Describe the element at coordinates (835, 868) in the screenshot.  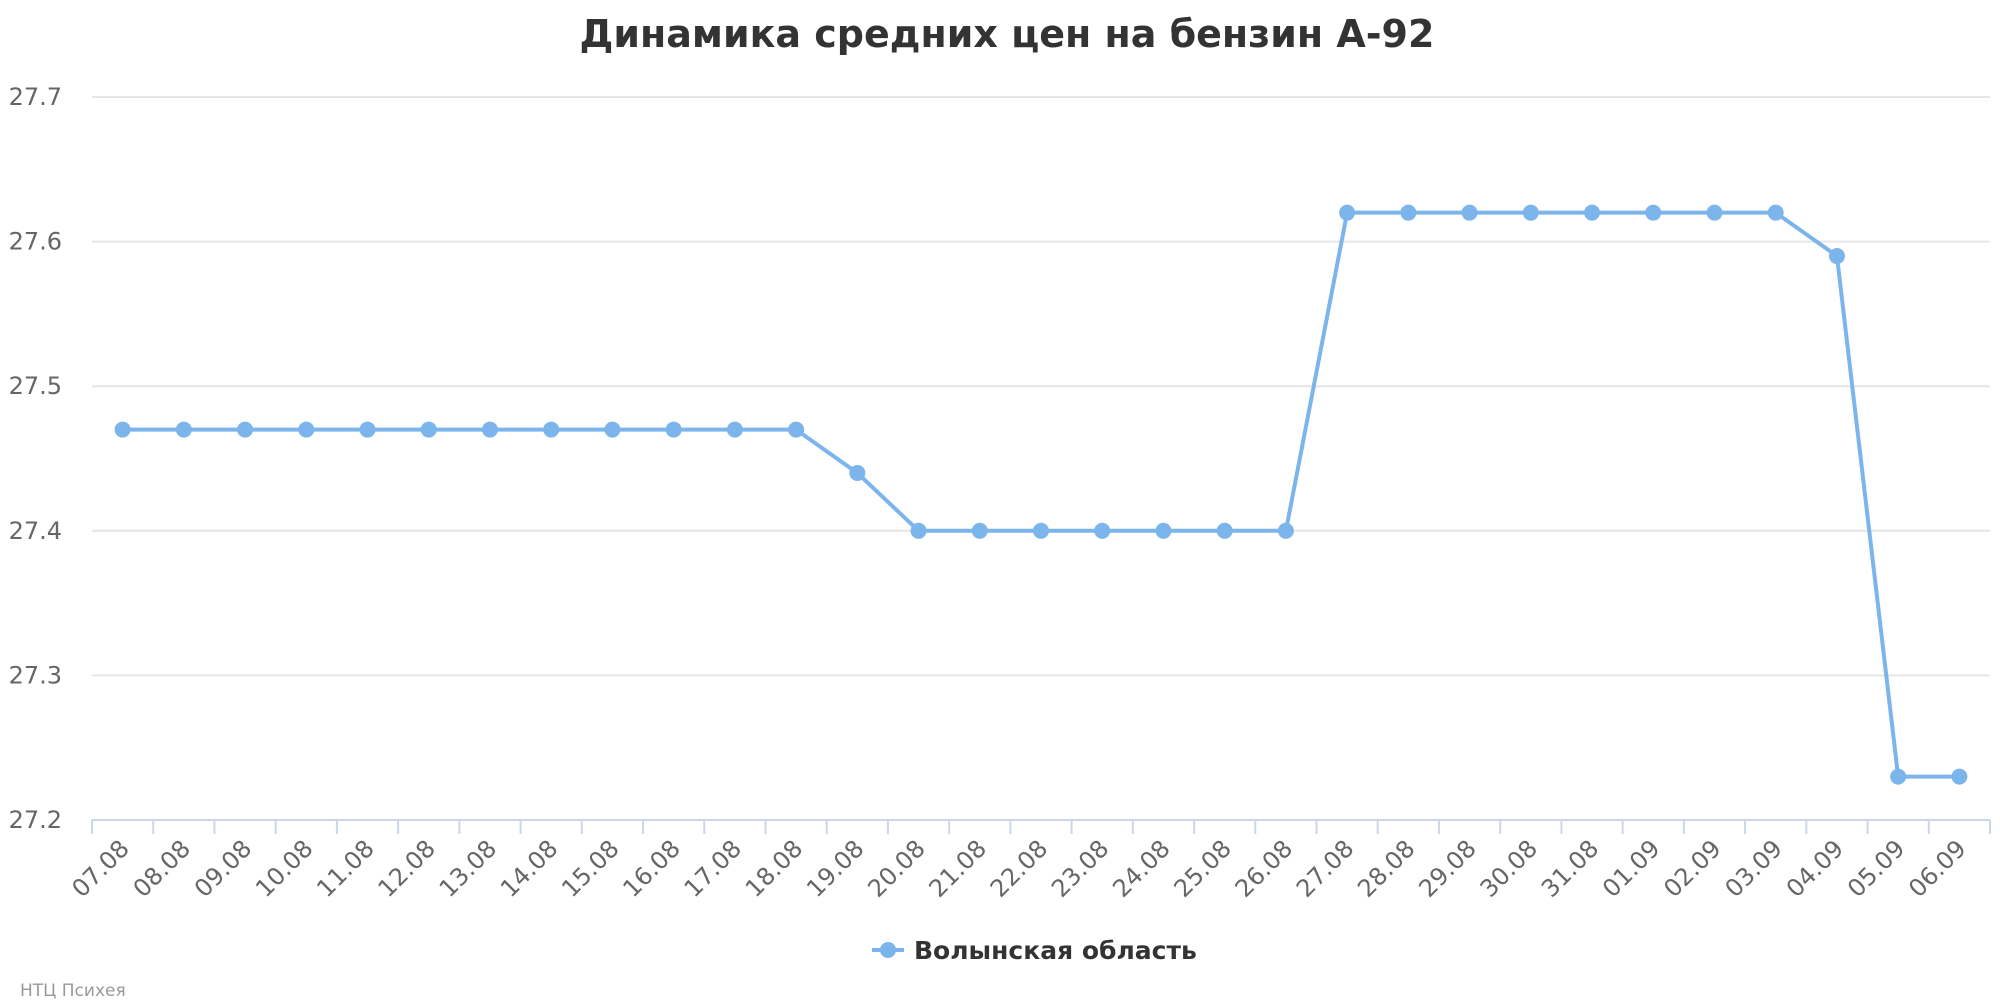
I see `x-tick-label: 19.08` at that location.